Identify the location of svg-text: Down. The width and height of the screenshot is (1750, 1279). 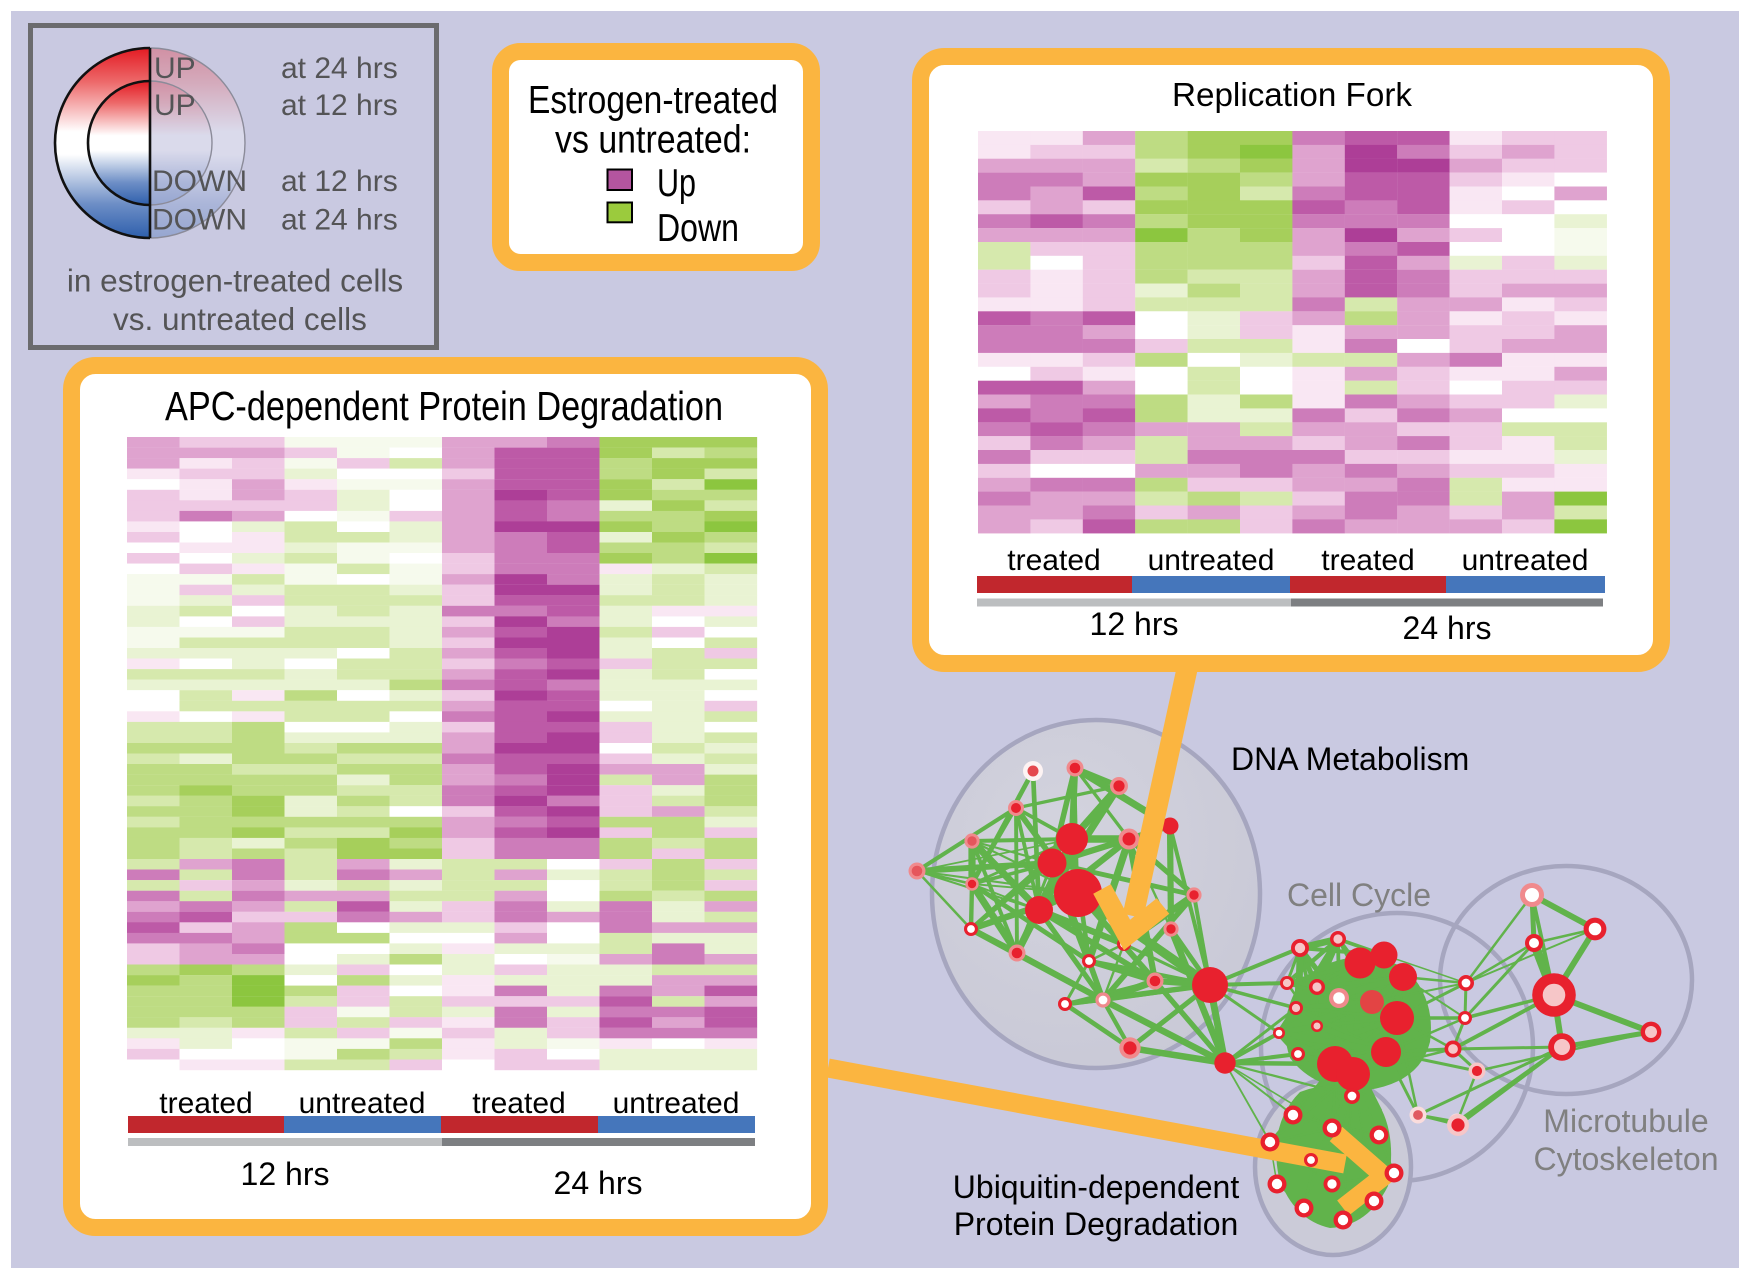
(698, 228).